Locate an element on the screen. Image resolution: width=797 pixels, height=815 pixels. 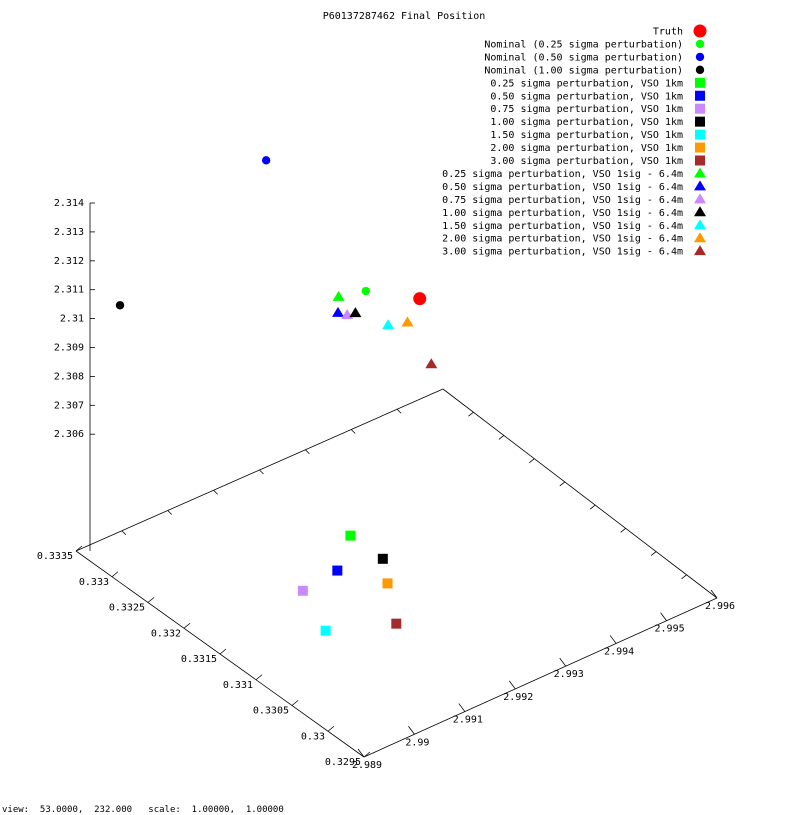
data-point-circle-large is located at coordinates (420, 299).